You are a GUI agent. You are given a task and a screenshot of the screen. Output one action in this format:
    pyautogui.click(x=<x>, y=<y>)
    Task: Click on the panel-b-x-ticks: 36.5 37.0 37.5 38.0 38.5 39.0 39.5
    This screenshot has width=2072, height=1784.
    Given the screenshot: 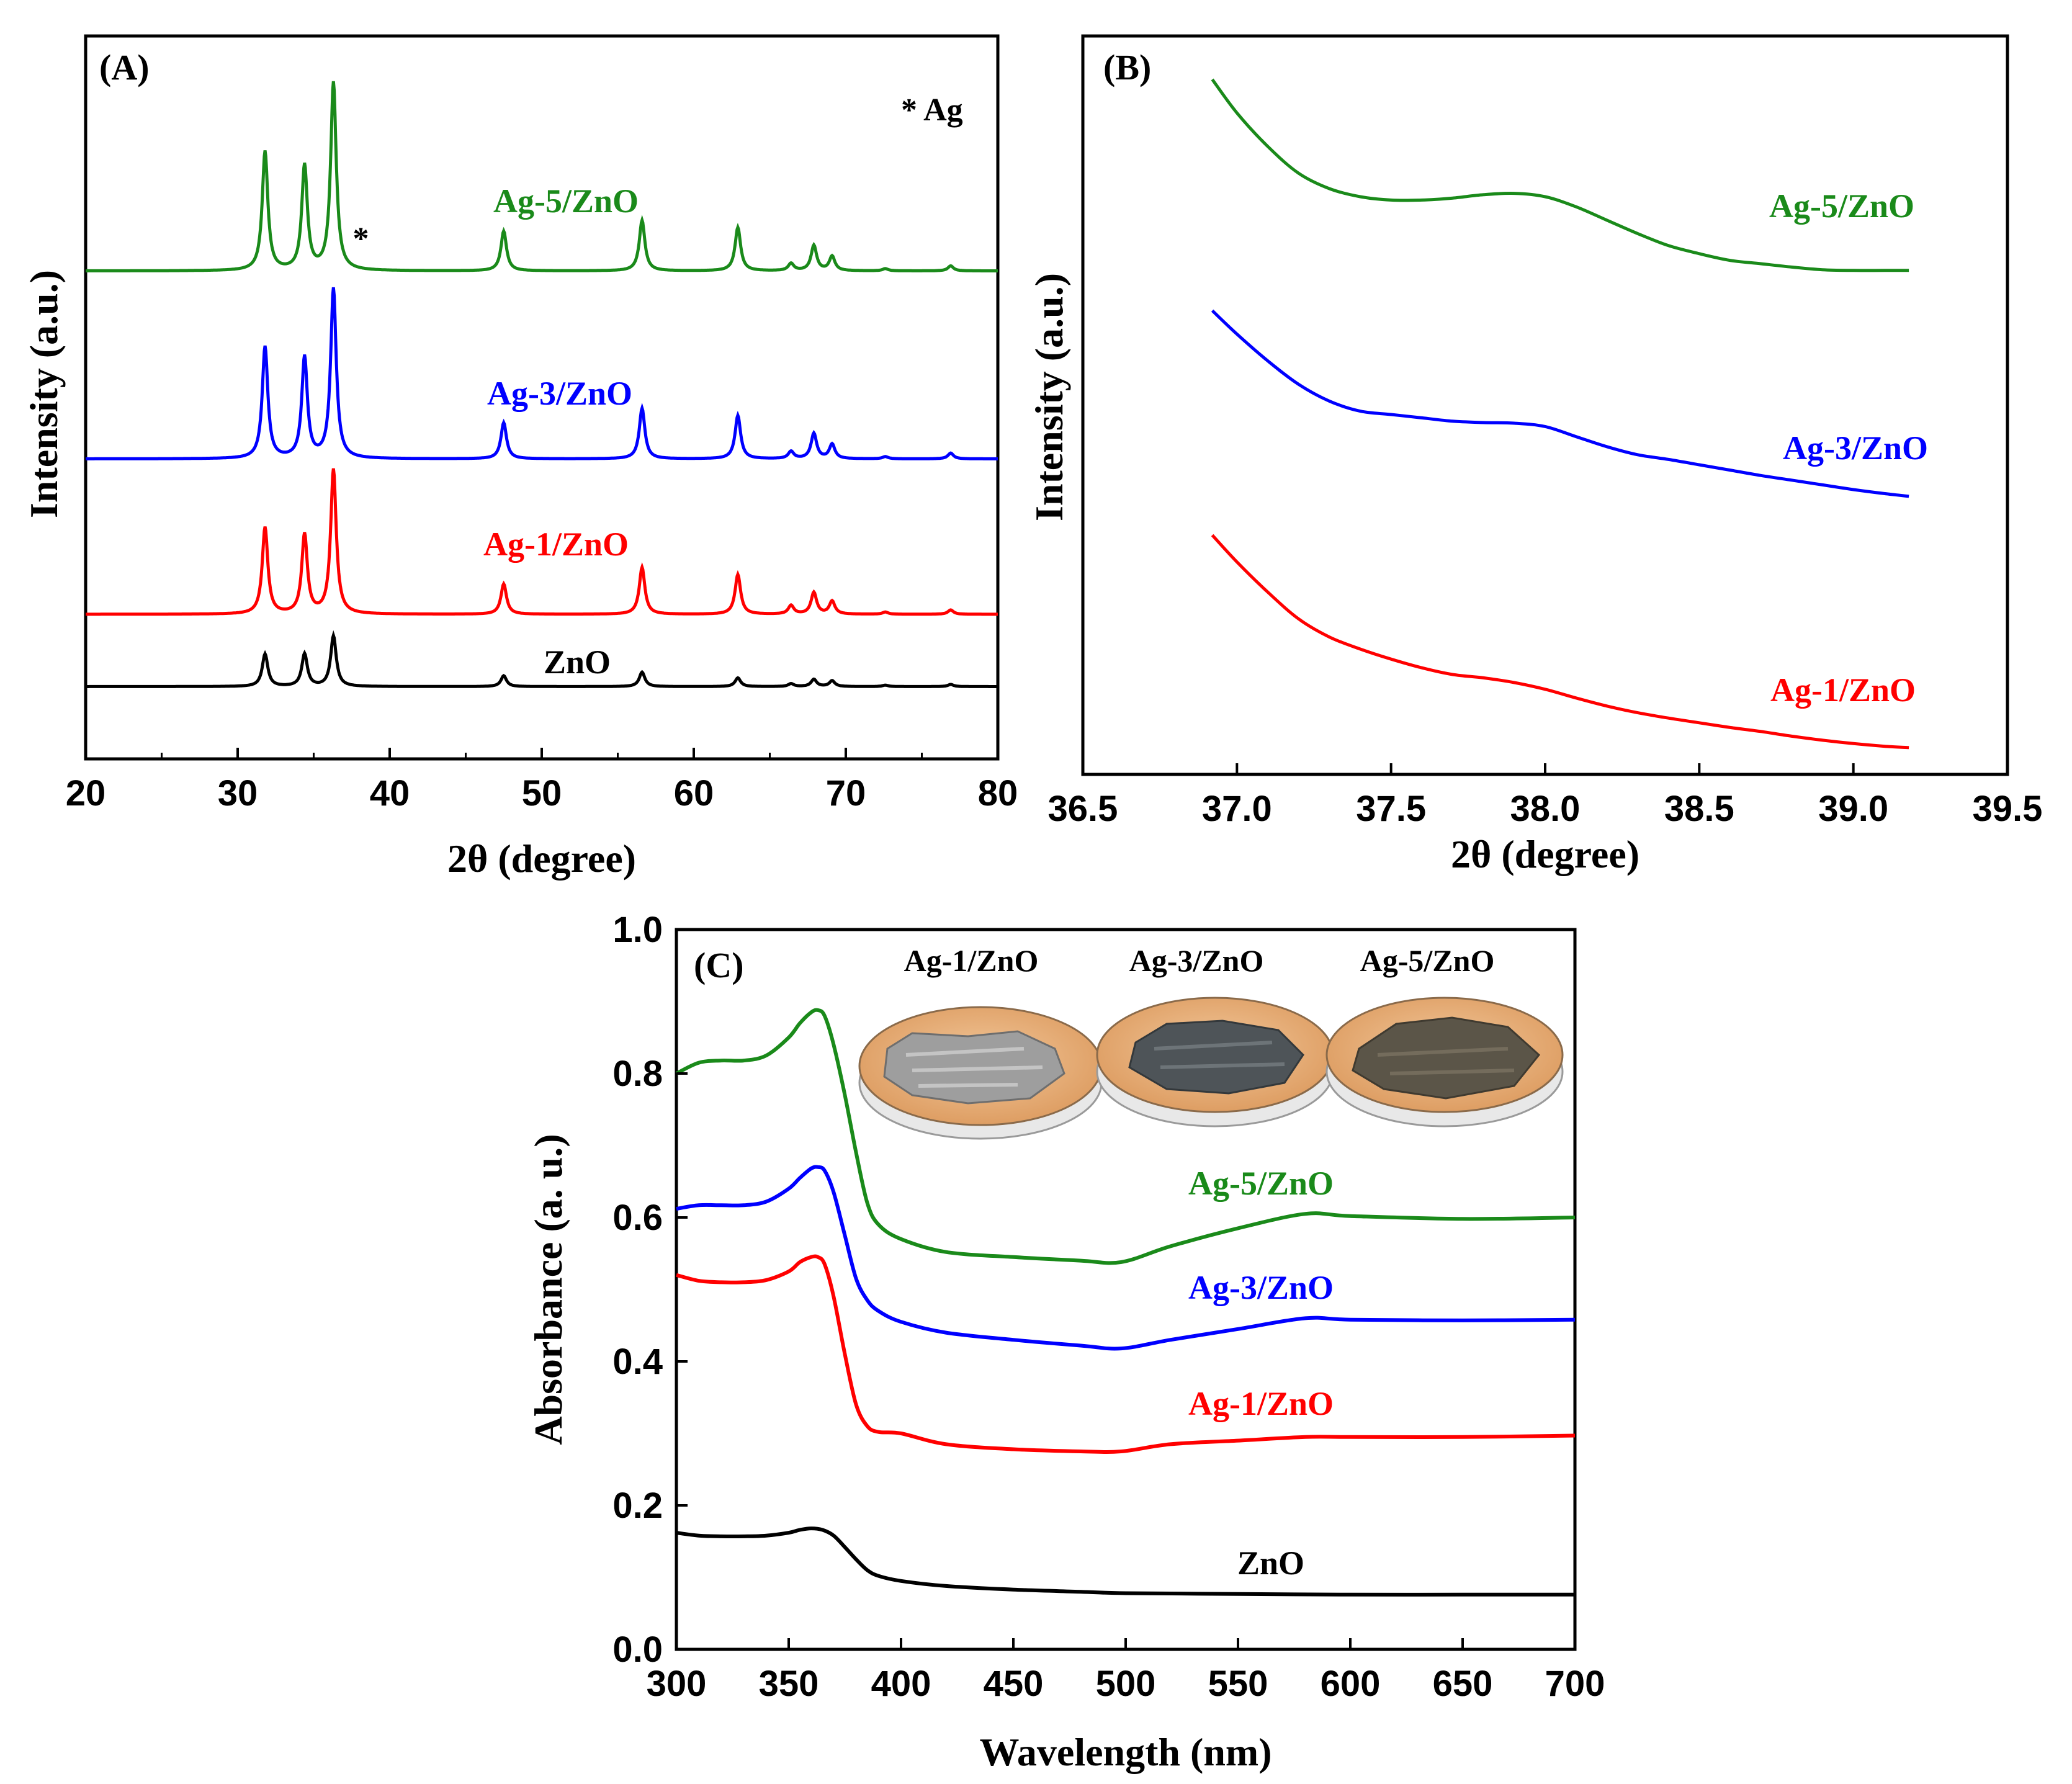 What is the action you would take?
    pyautogui.click(x=1545, y=796)
    